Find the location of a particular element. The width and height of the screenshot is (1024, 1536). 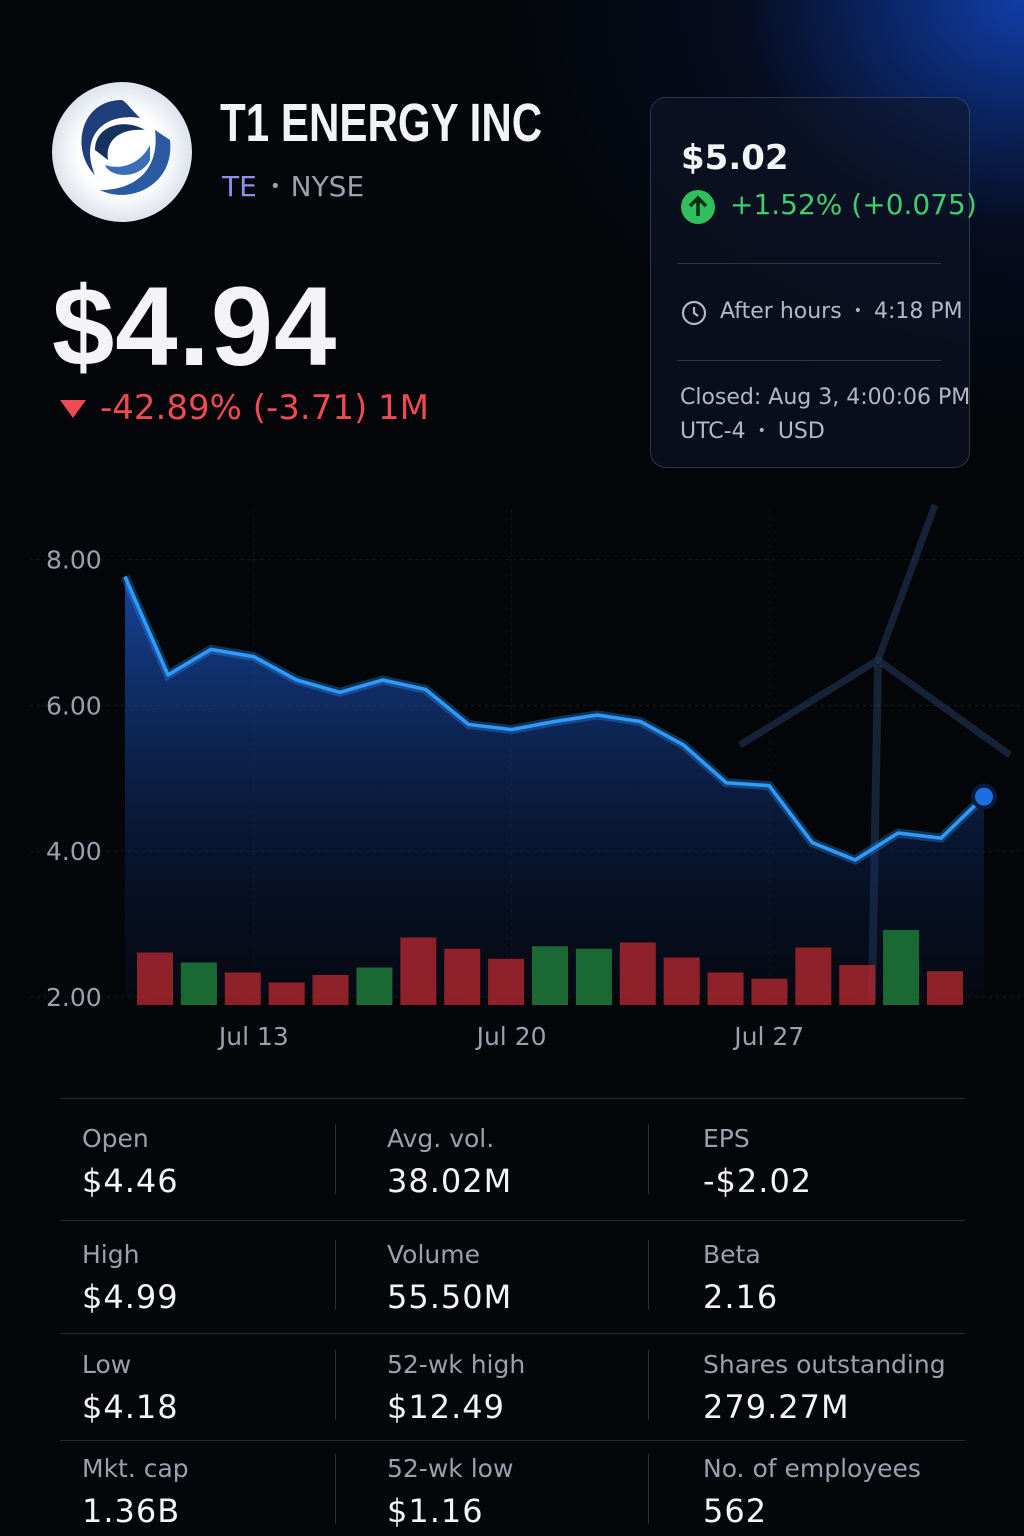

up-icon is located at coordinates (698, 207).